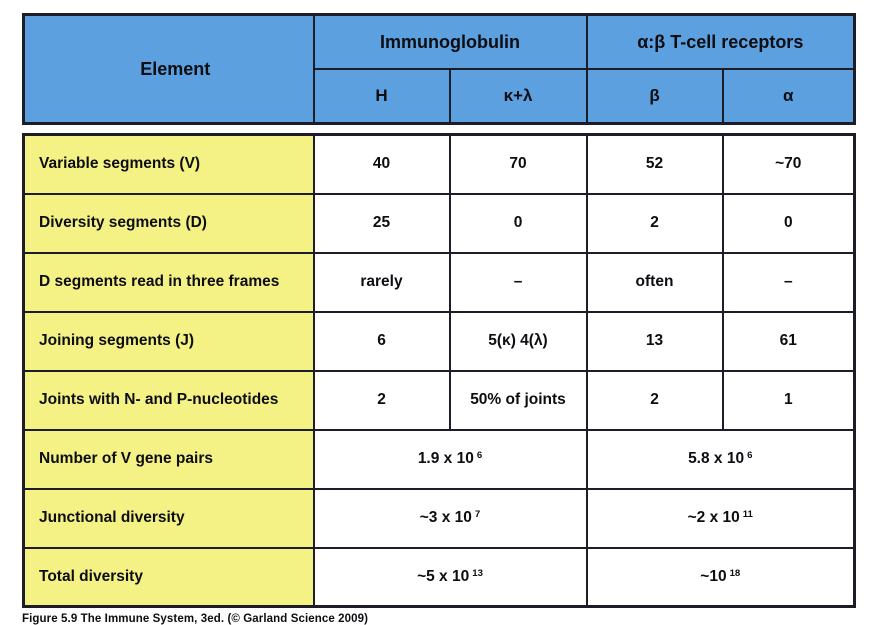 The height and width of the screenshot is (625, 874). Describe the element at coordinates (716, 458) in the screenshot. I see `value-base: 5.8 x 10` at that location.